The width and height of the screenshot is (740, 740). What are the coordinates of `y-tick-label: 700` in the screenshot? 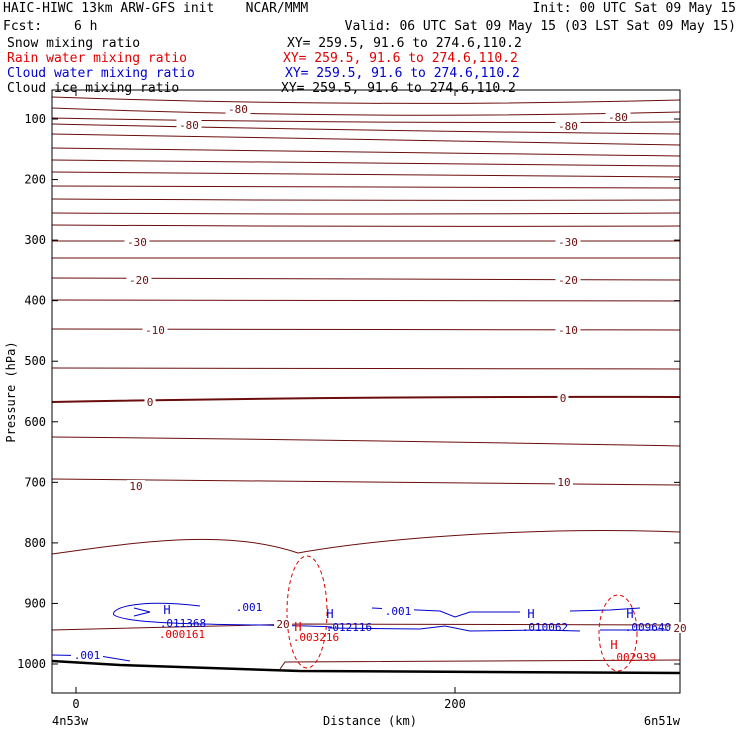 It's located at (35, 482).